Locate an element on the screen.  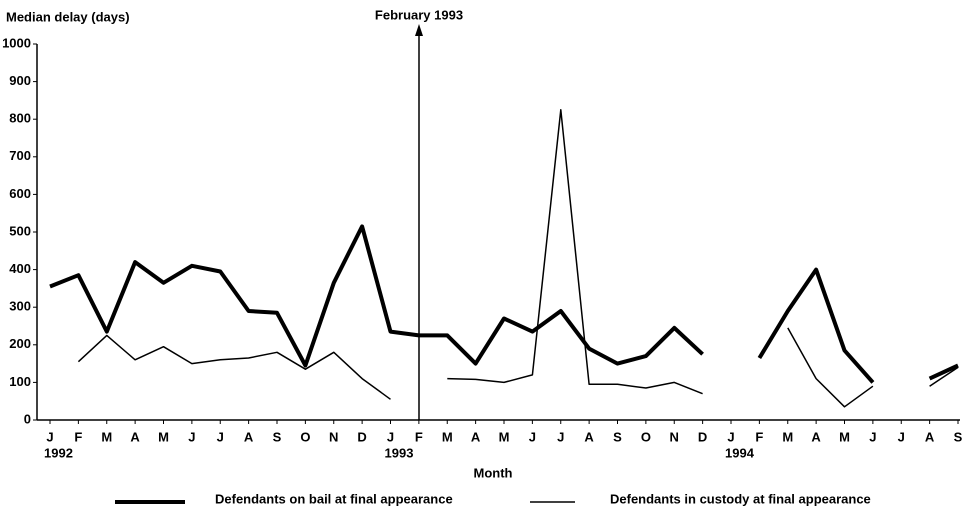
y-tick-label: 200 is located at coordinates (20, 343).